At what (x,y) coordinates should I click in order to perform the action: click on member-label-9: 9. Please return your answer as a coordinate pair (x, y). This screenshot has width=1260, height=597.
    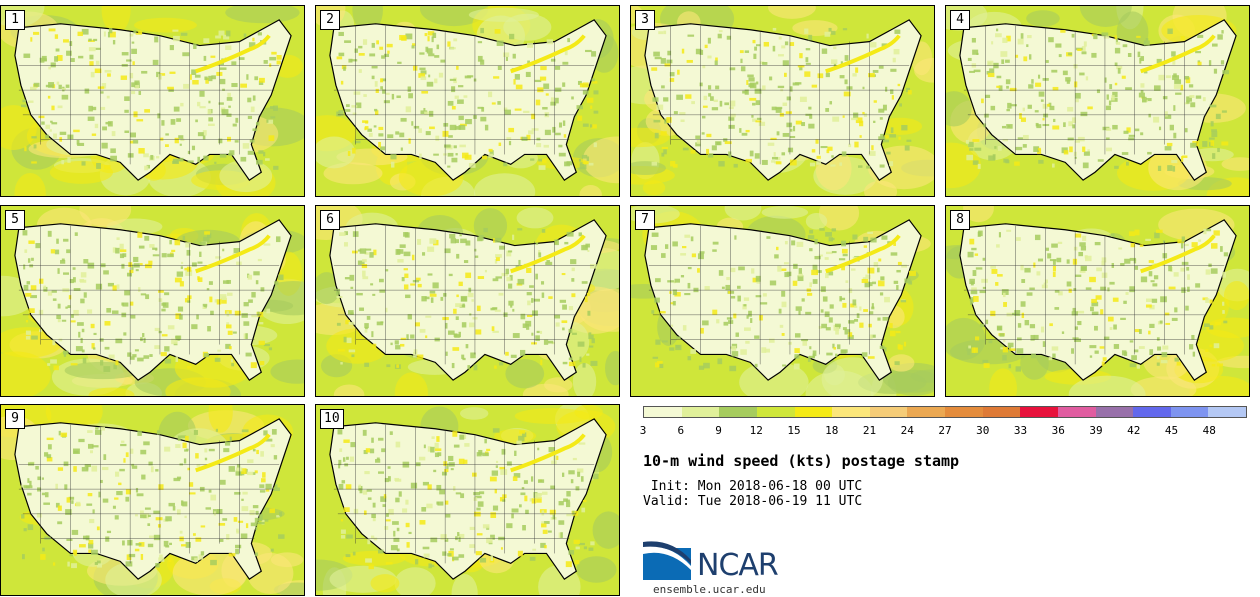
    Looking at the image, I should click on (15, 419).